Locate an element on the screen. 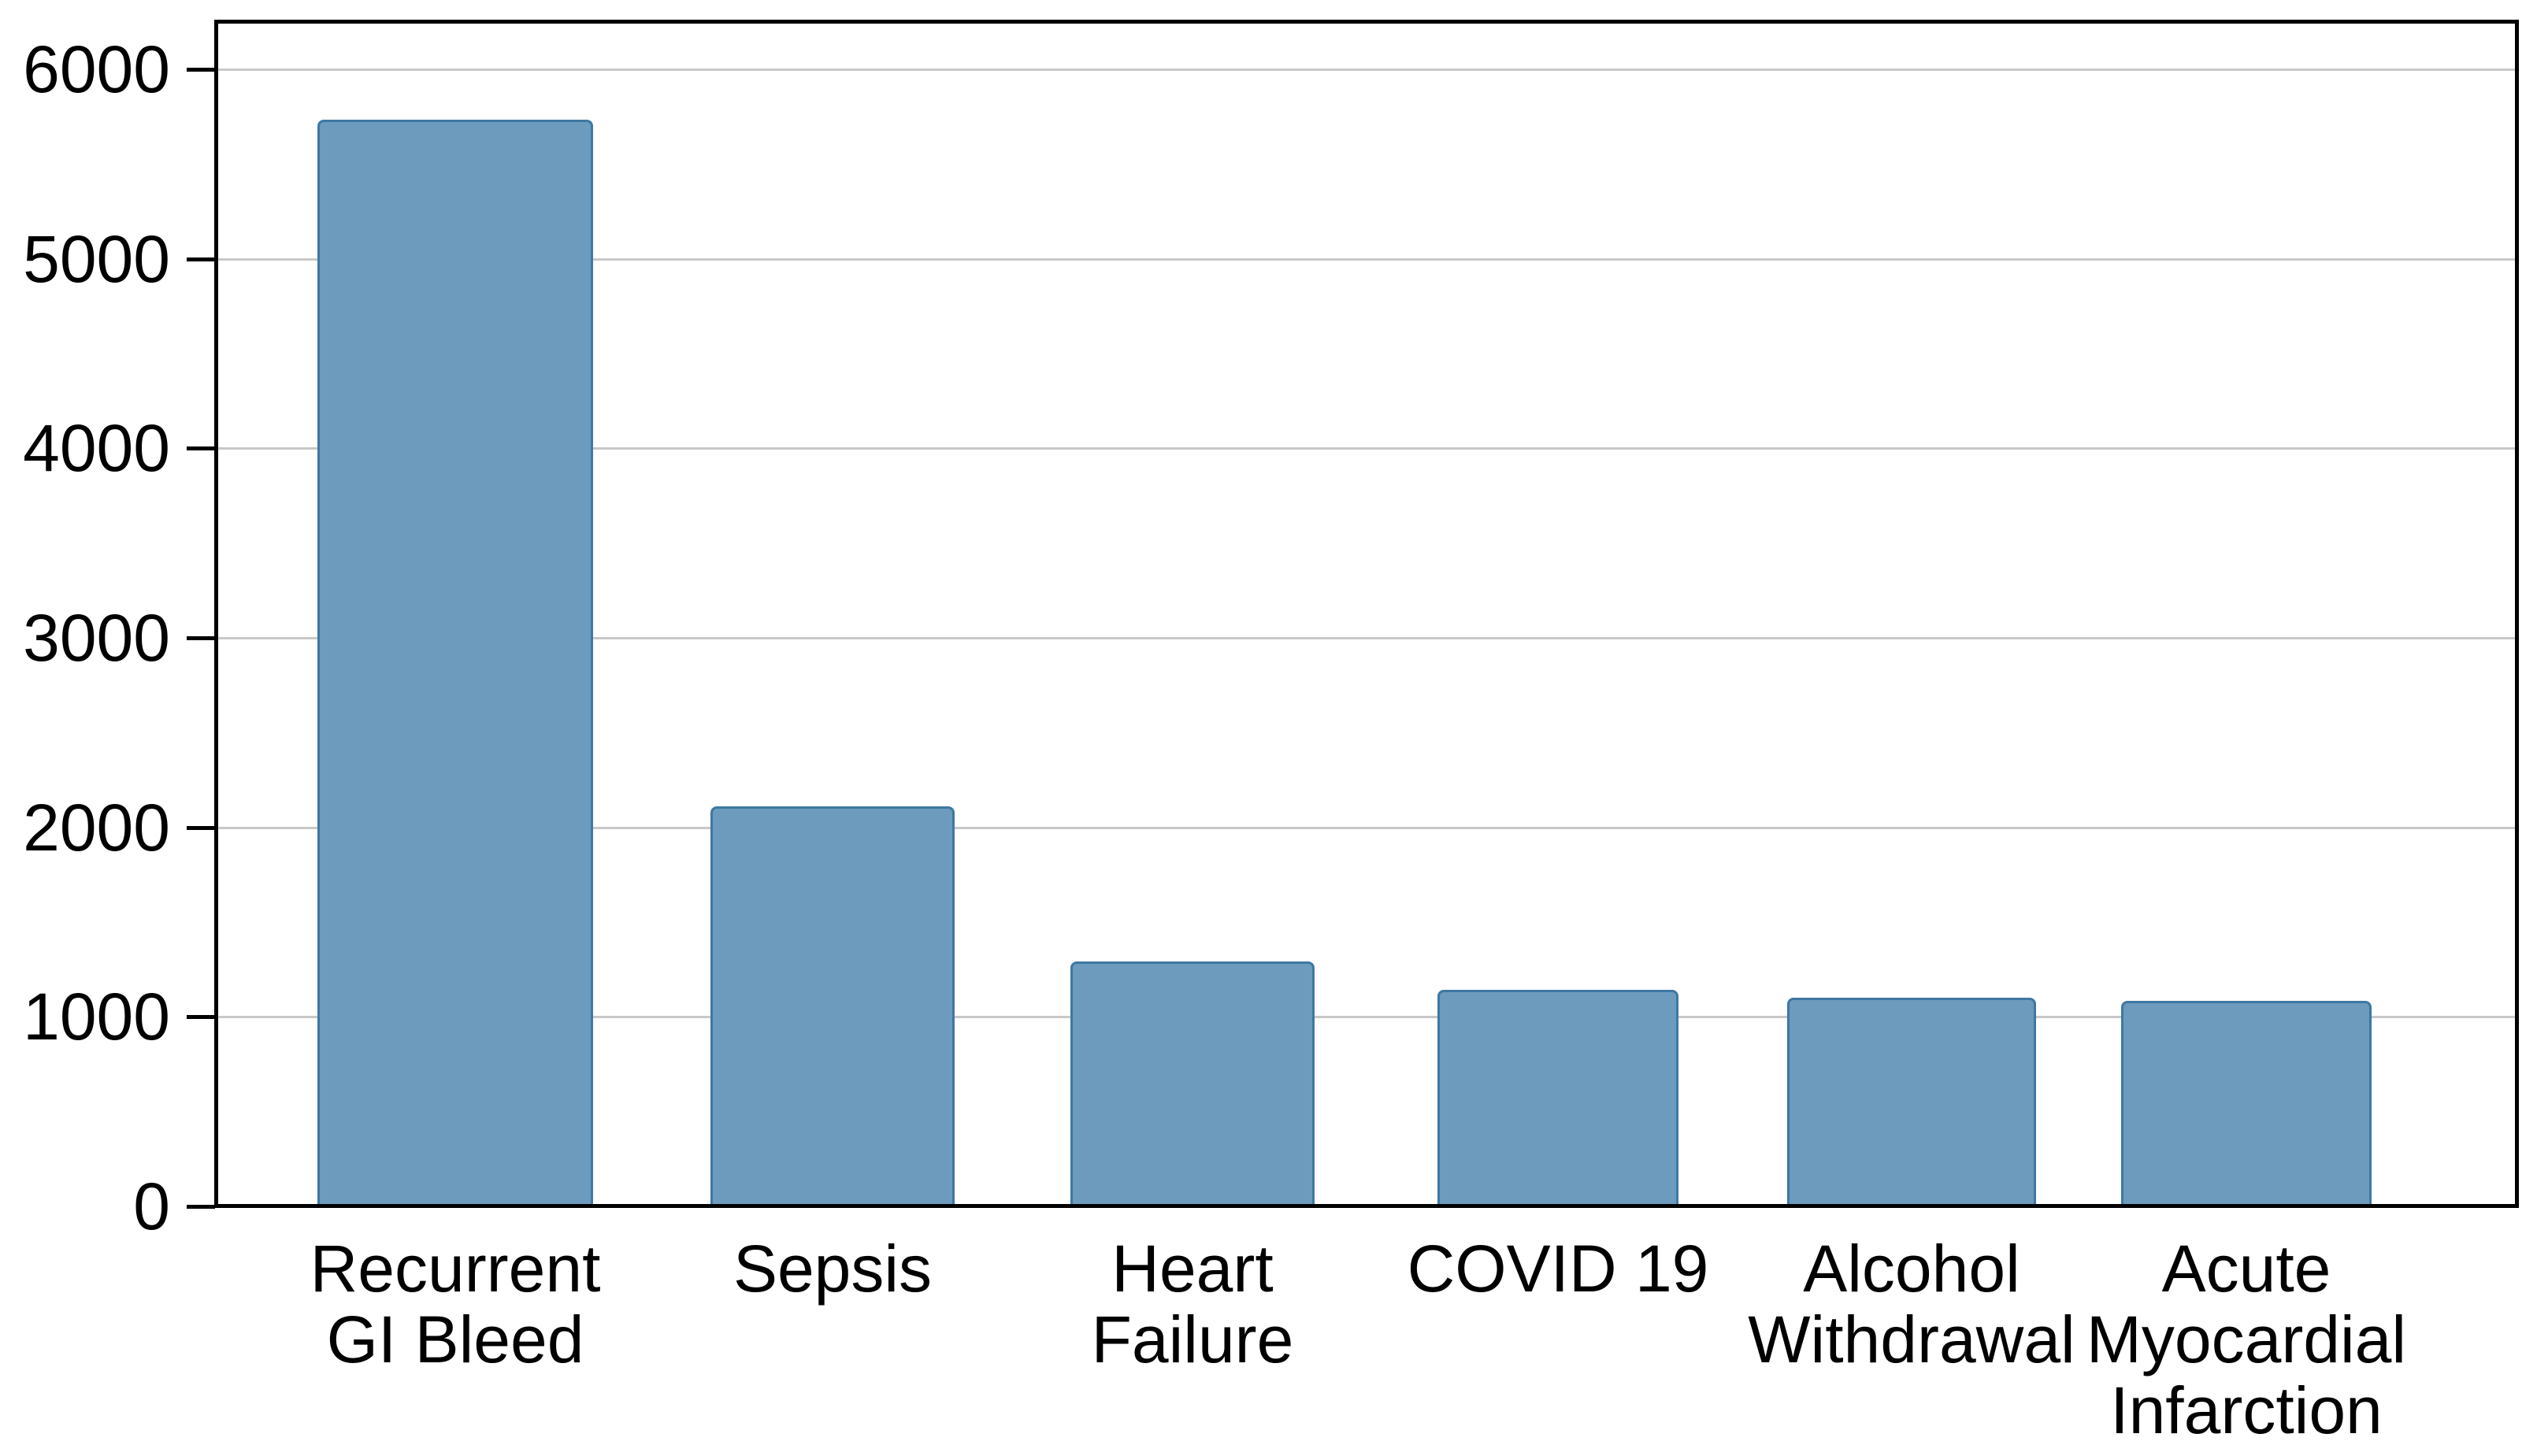 The image size is (2537, 1456). bar-acute-myocardial-infarction is located at coordinates (2246, 1102).